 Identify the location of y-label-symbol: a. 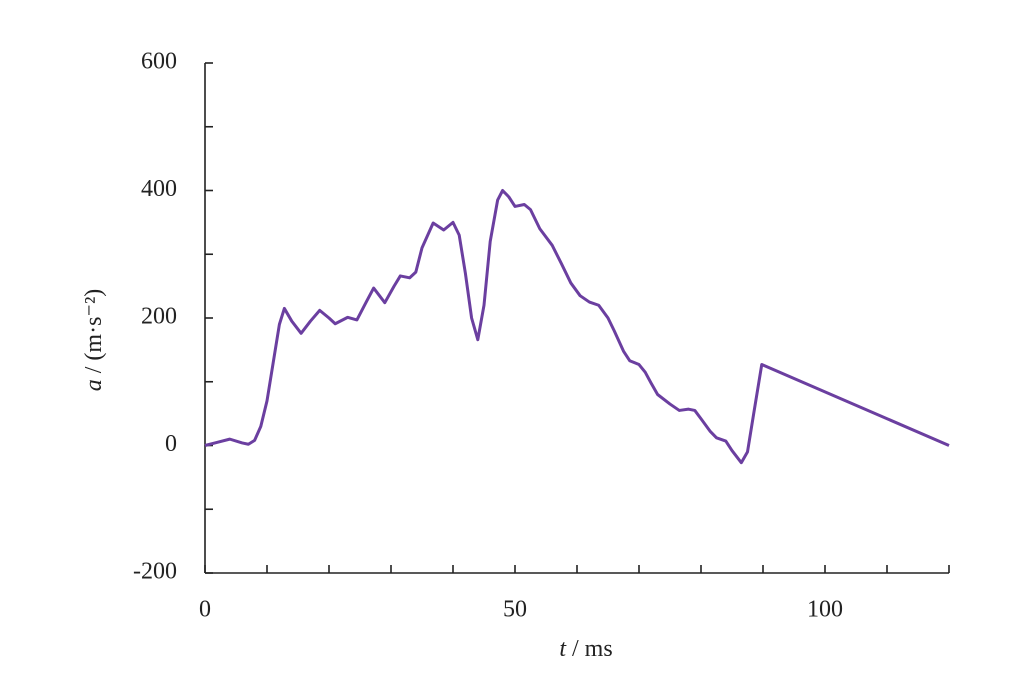
(94, 385).